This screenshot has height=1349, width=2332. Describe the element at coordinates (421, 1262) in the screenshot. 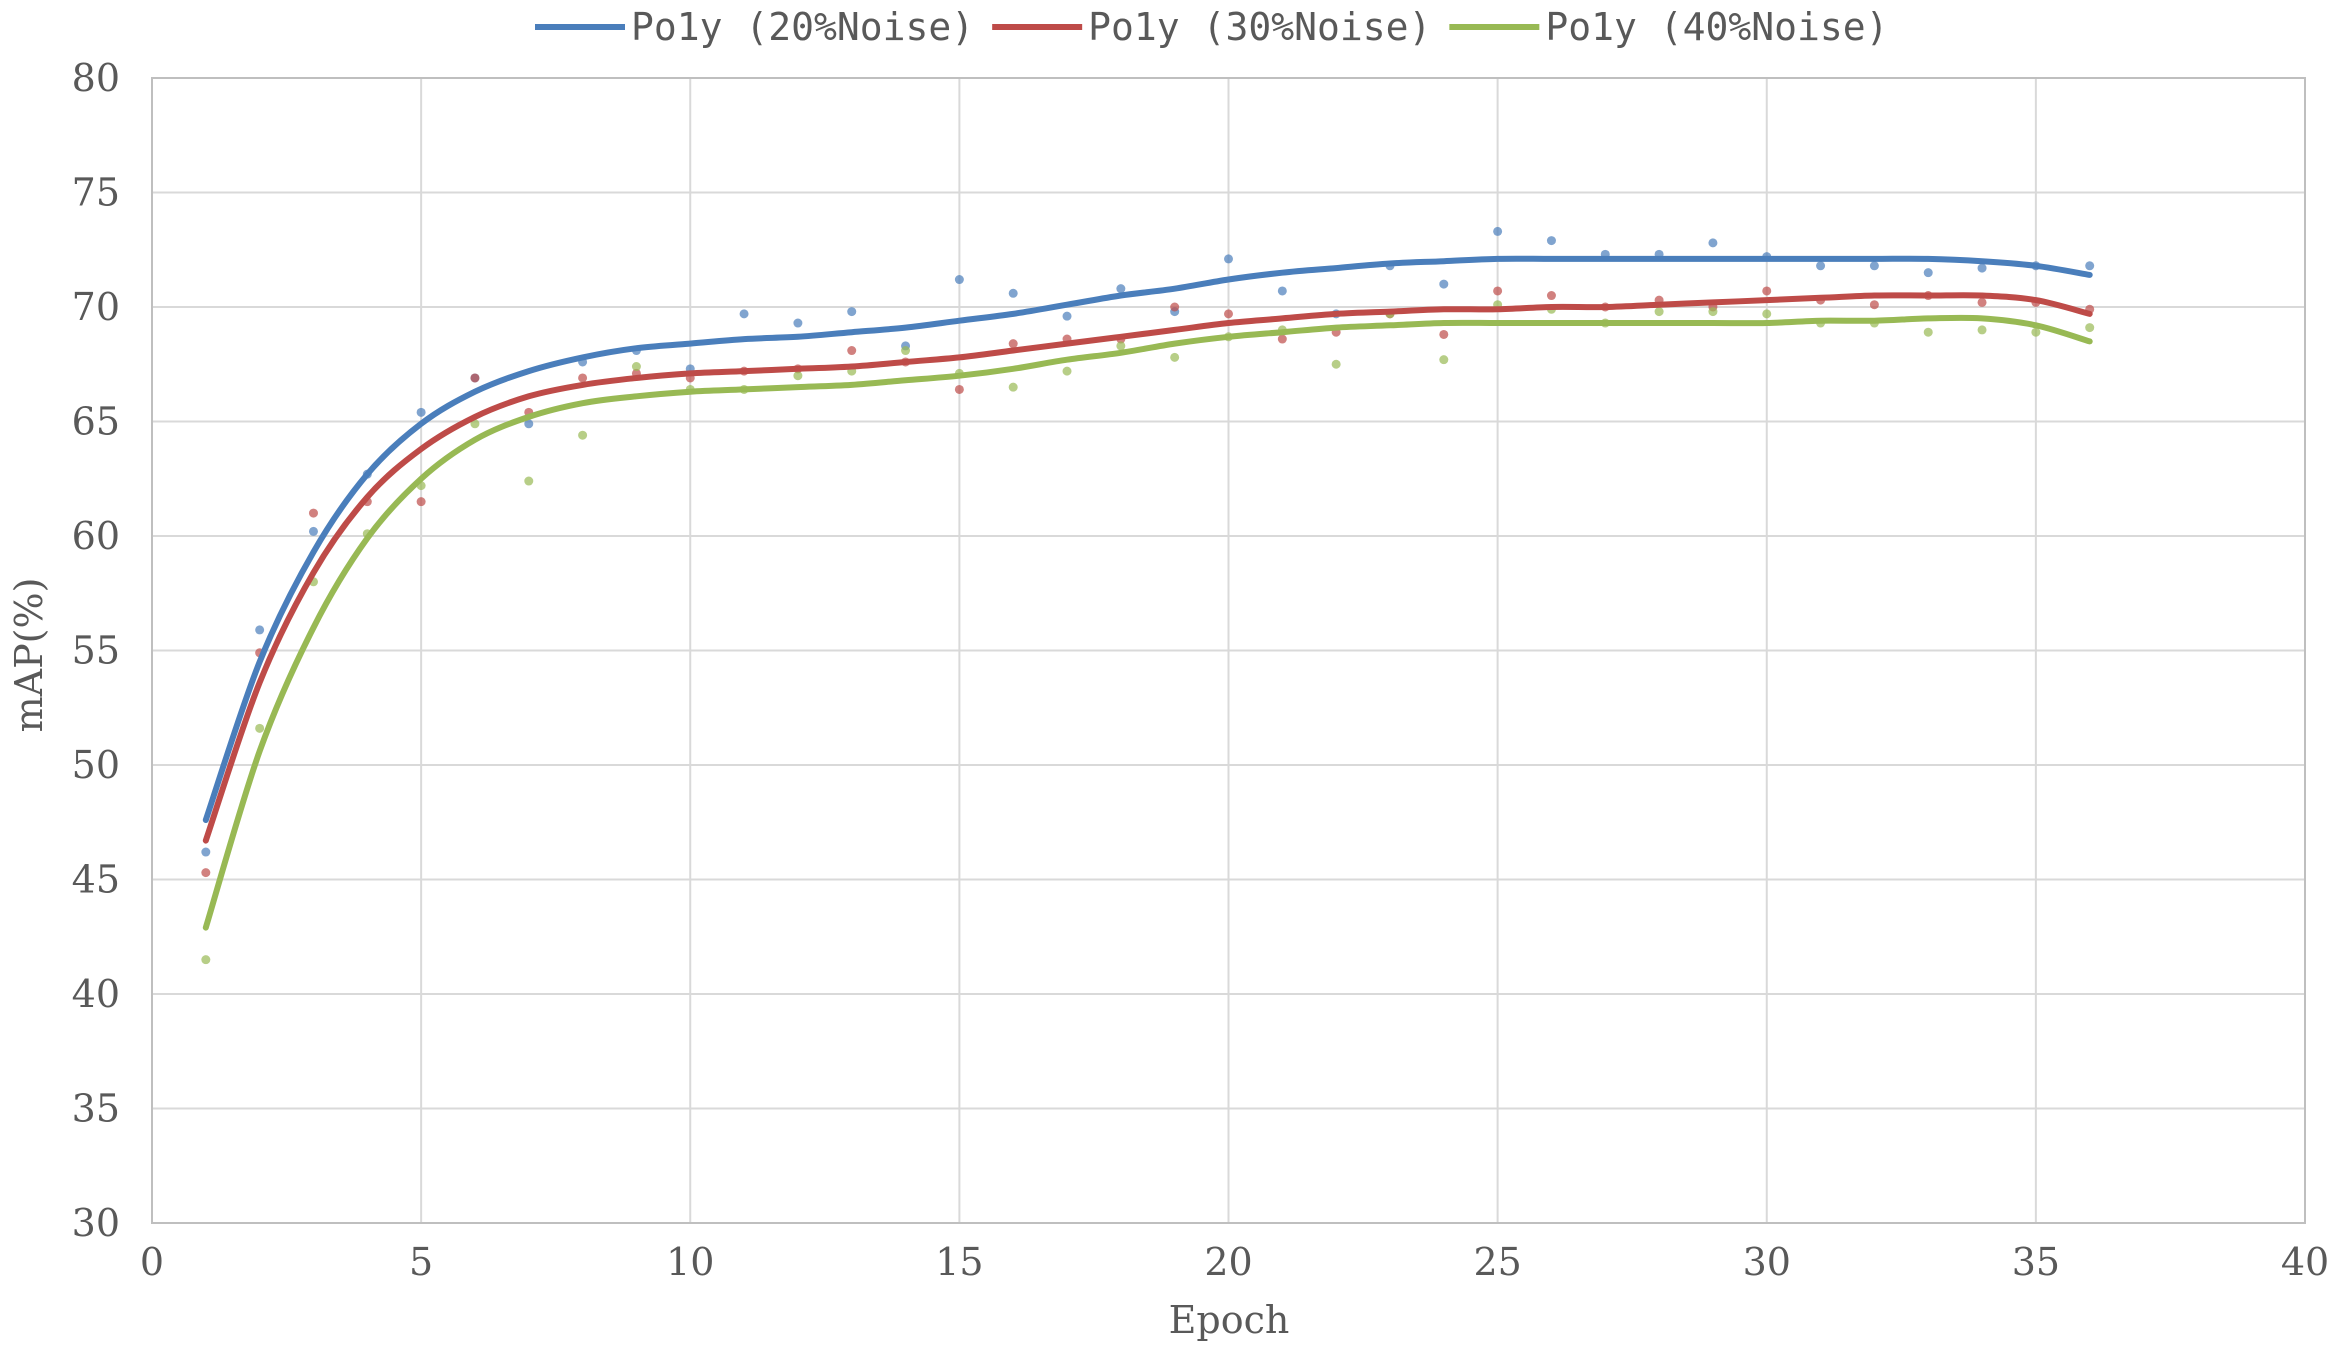

I see `x-tick-label: 5` at that location.